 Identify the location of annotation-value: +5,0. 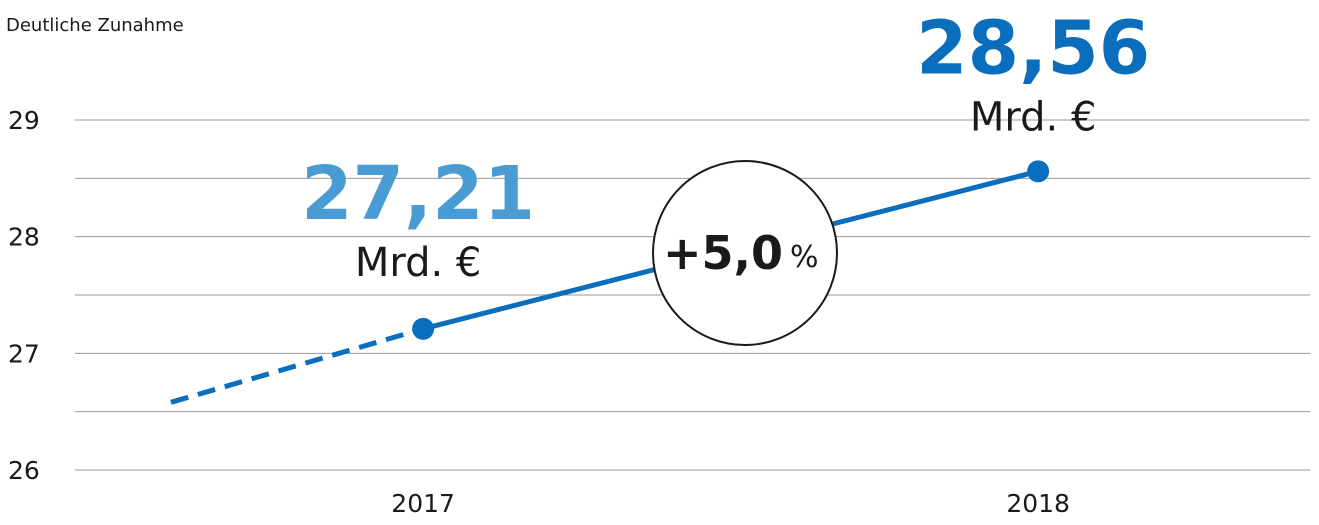
(723, 253).